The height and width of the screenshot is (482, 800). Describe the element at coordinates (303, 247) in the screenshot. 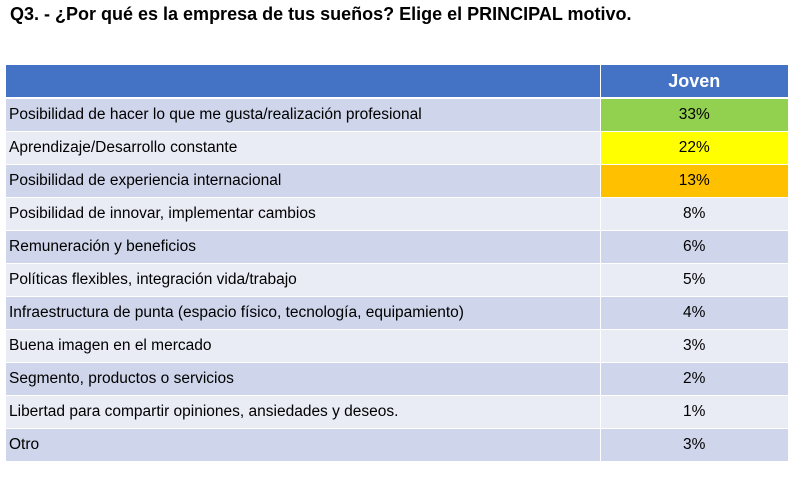

I see `row-label: Remuneración y beneficios` at that location.